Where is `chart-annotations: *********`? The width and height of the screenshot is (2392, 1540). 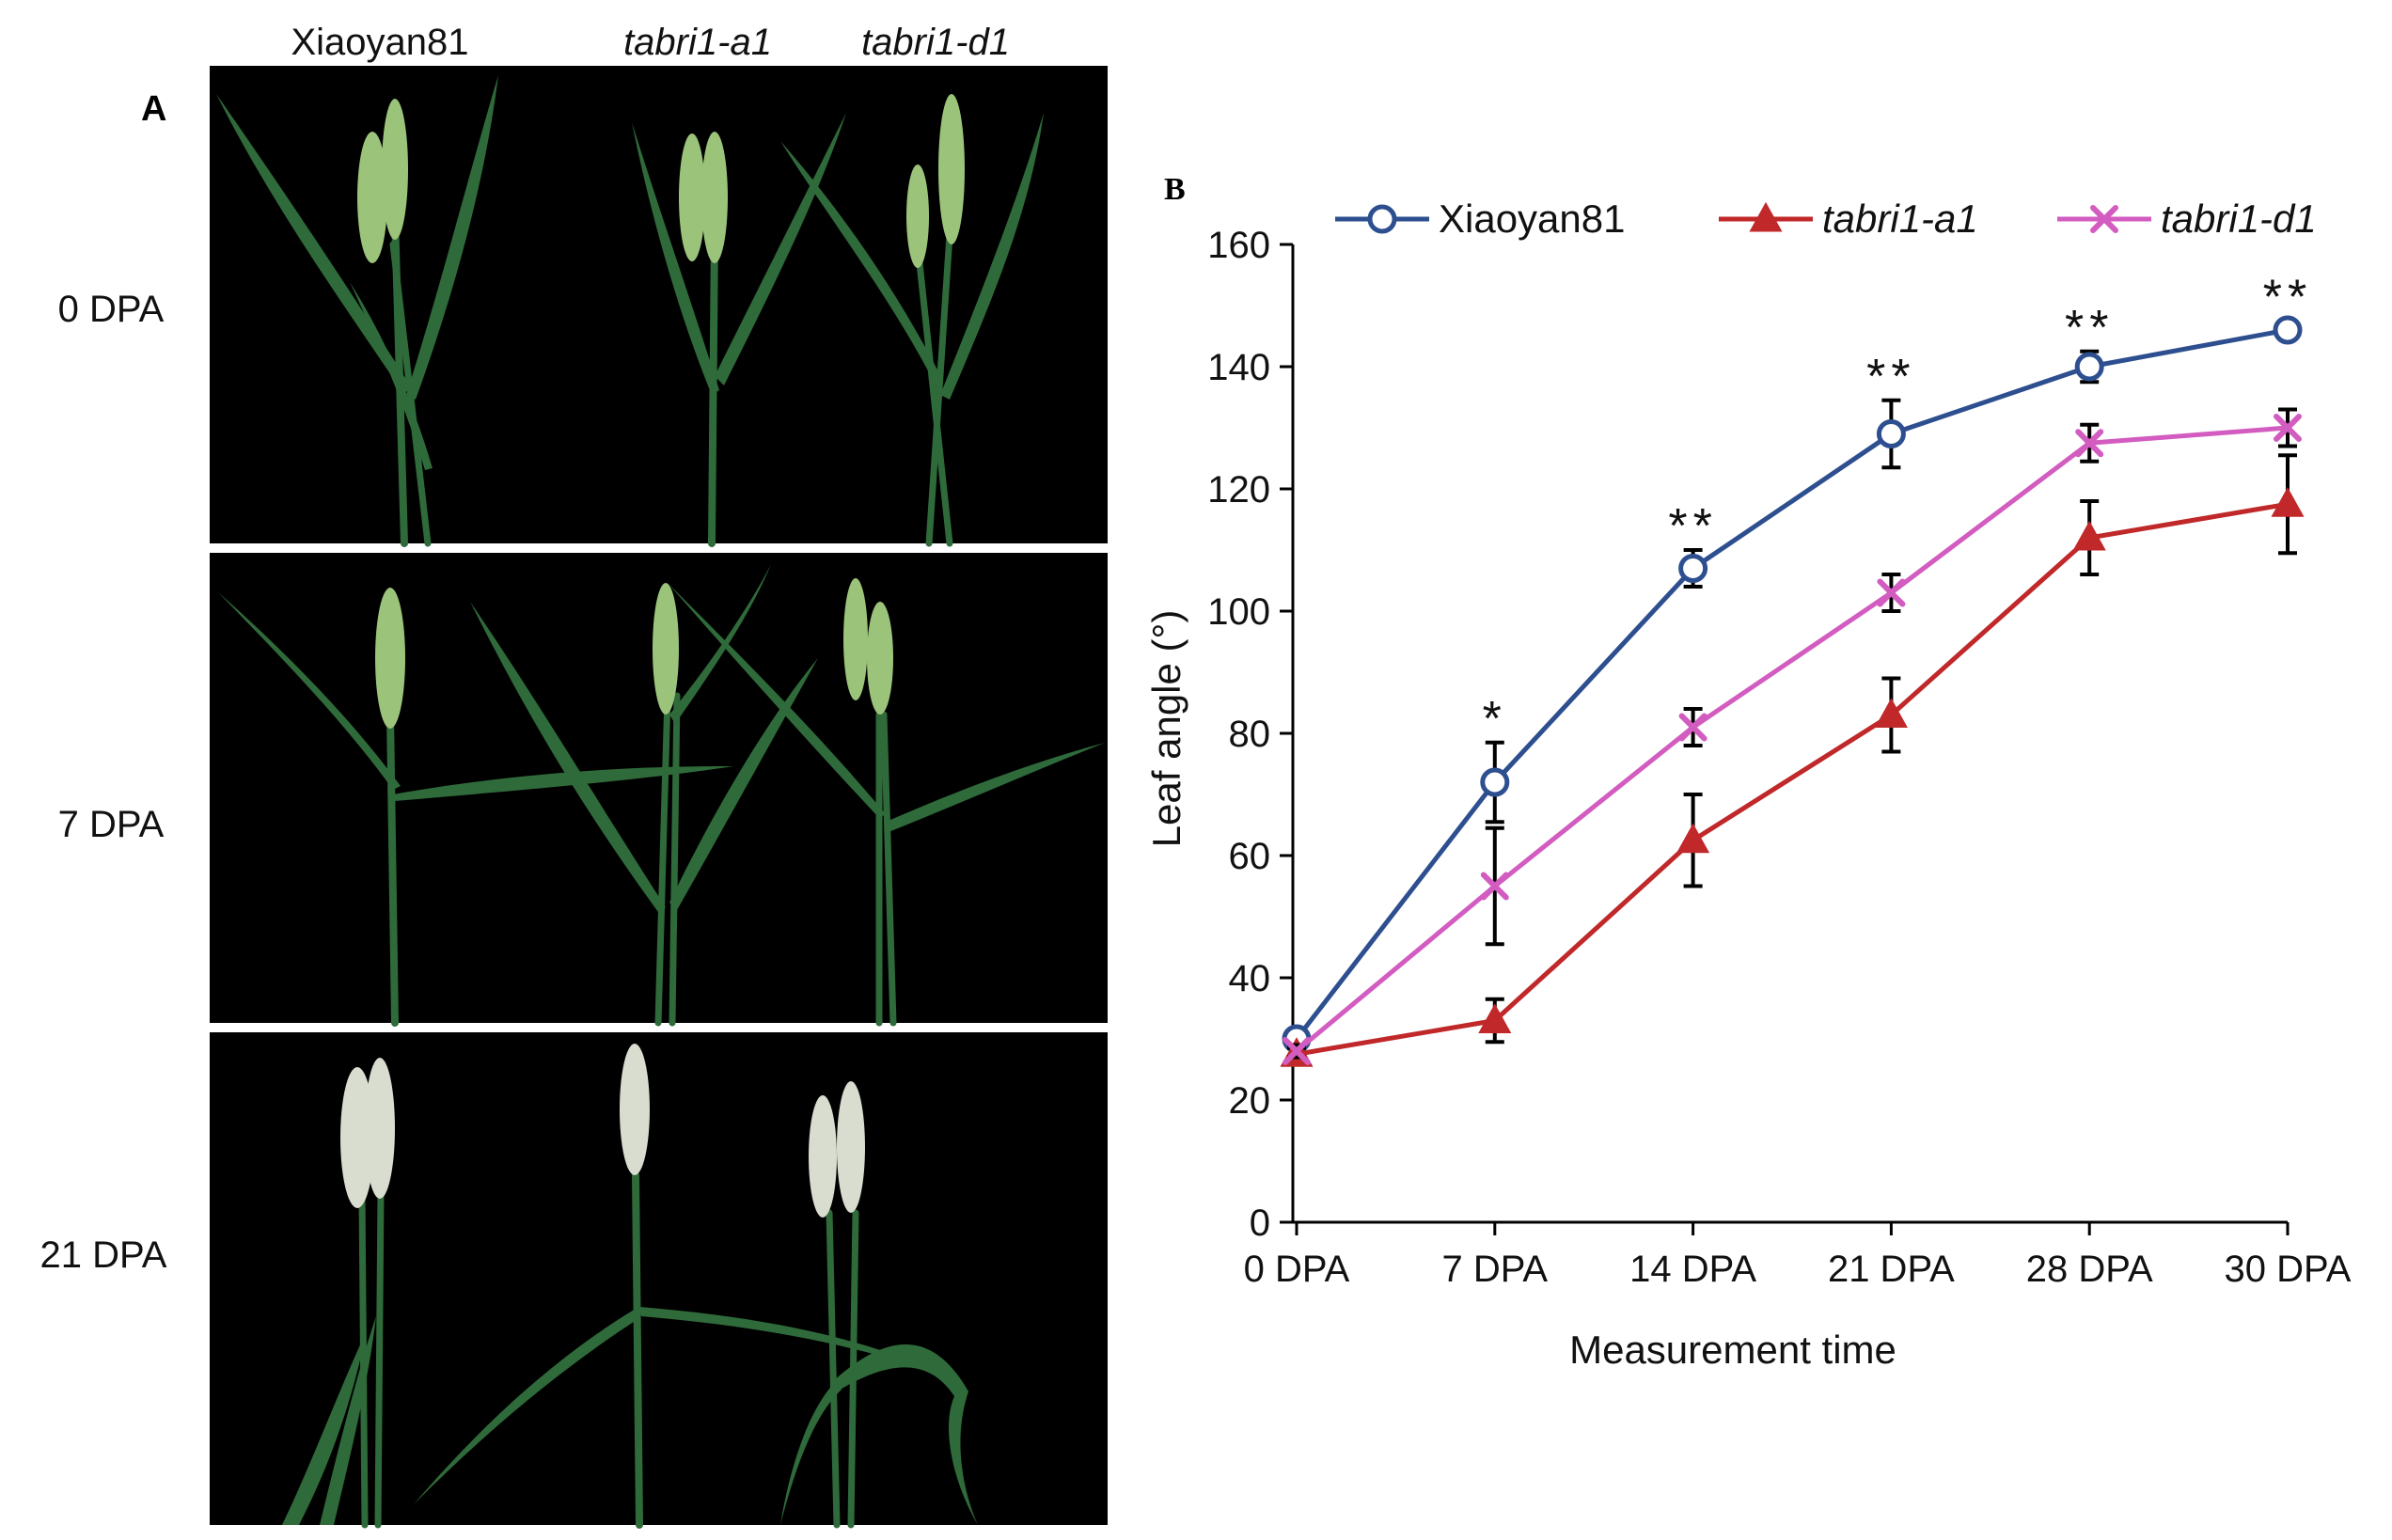
chart-annotations: ********* is located at coordinates (1897, 508).